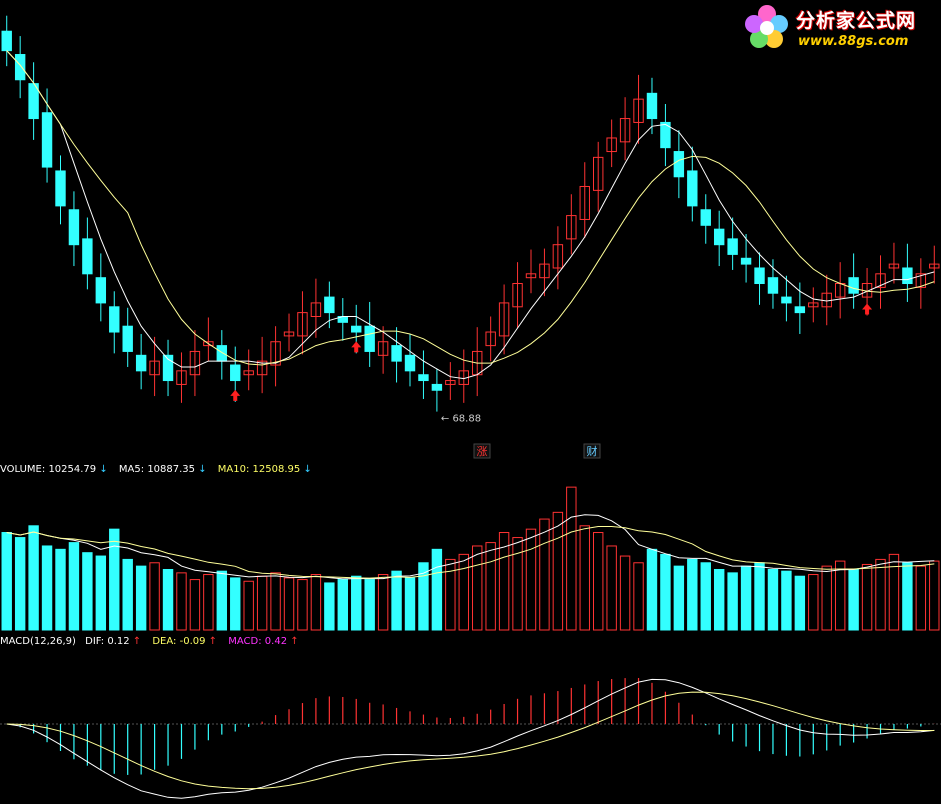 The image size is (941, 804). I want to click on ma5-value: 10887.35, so click(171, 469).